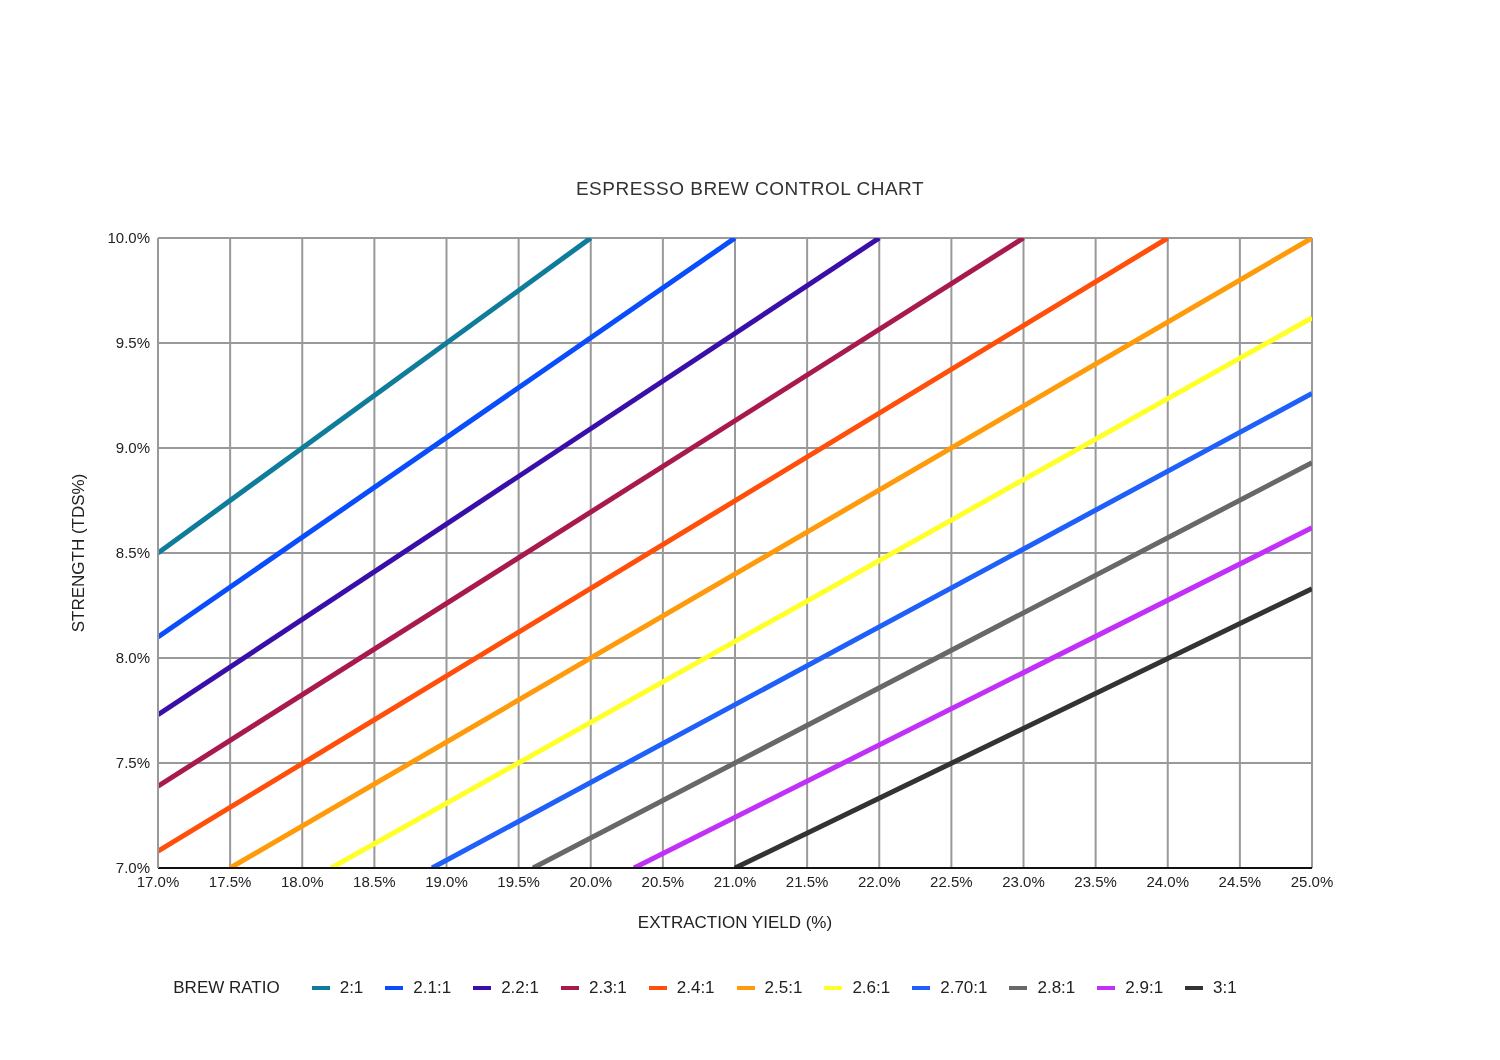 This screenshot has height=1060, width=1500. I want to click on x-tick-label: 23.0%, so click(1023, 881).